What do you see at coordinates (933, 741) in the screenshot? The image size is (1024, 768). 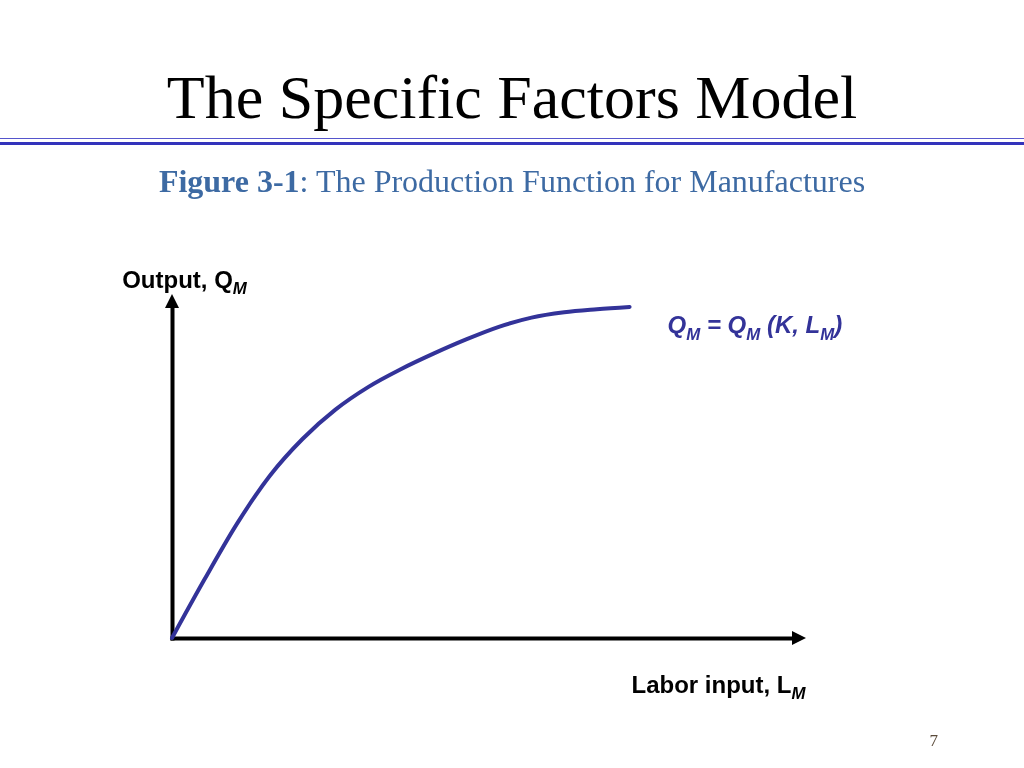 I see `text: 7` at bounding box center [933, 741].